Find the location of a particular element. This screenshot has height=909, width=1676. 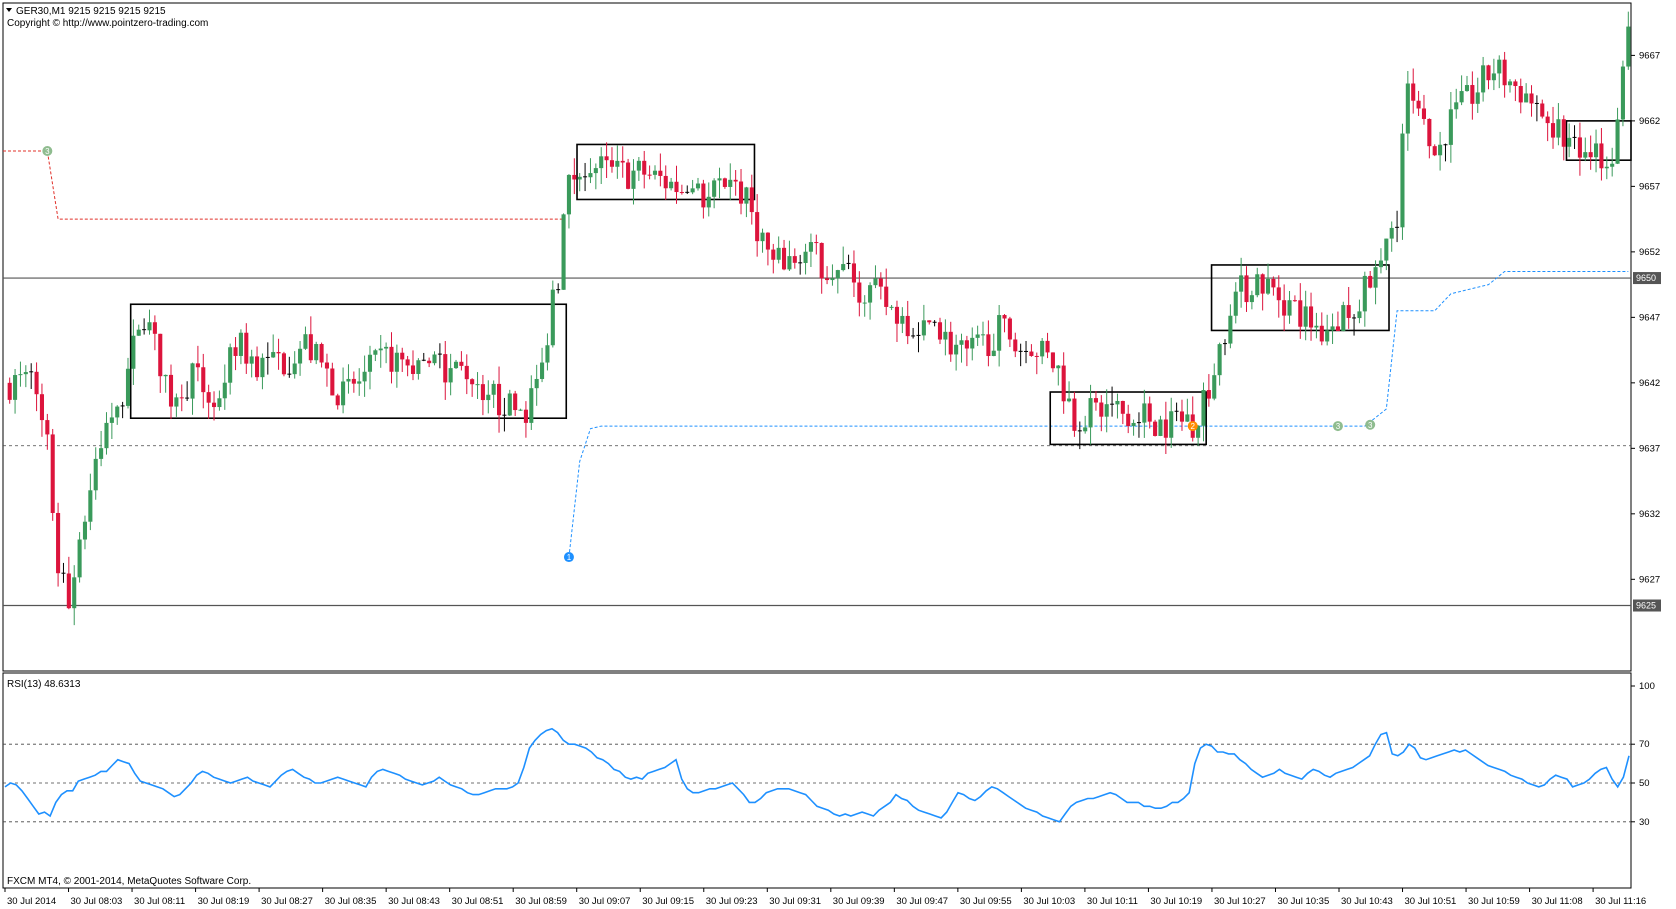

signal-marker-green is located at coordinates (47, 151).